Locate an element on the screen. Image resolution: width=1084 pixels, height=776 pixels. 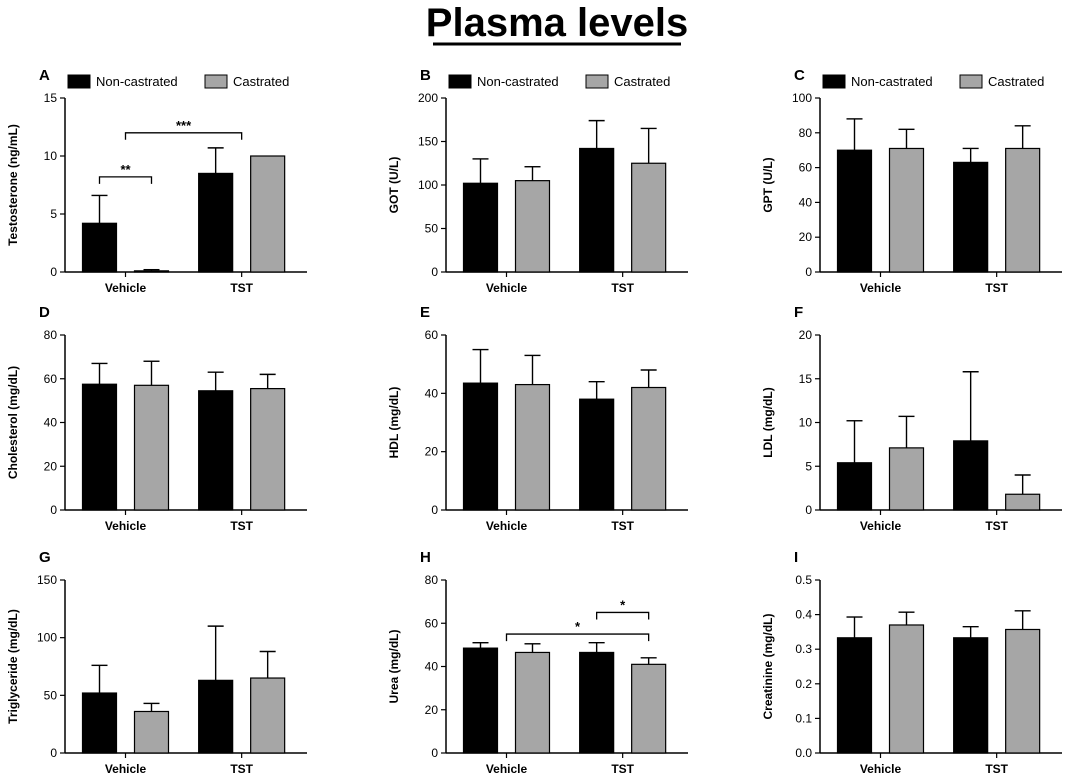
y-axis-label: GOT (U/L) is located at coordinates (394, 185).